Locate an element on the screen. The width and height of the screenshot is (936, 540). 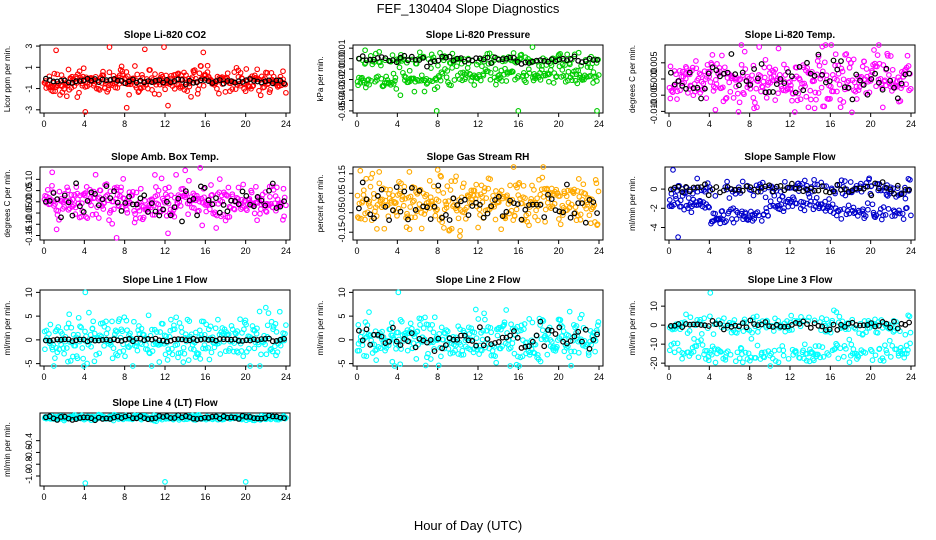
x-tick-label: 16 is located at coordinates (830, 251).